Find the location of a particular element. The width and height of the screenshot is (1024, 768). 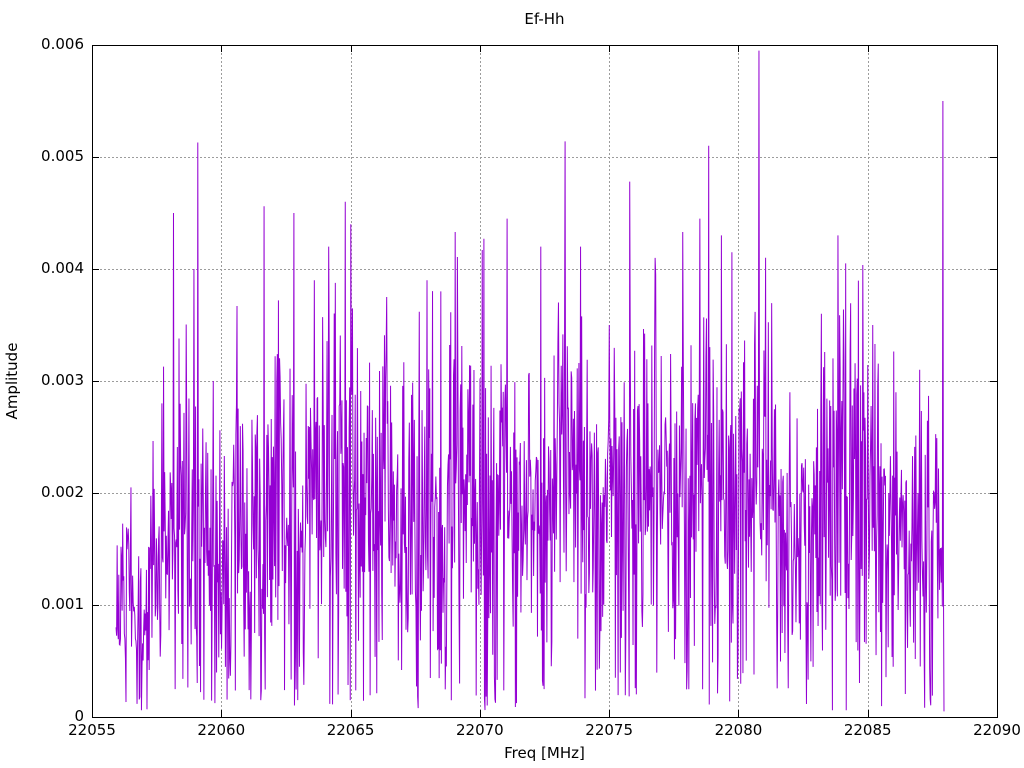

y-tick-label: 0.002 is located at coordinates (62, 492).